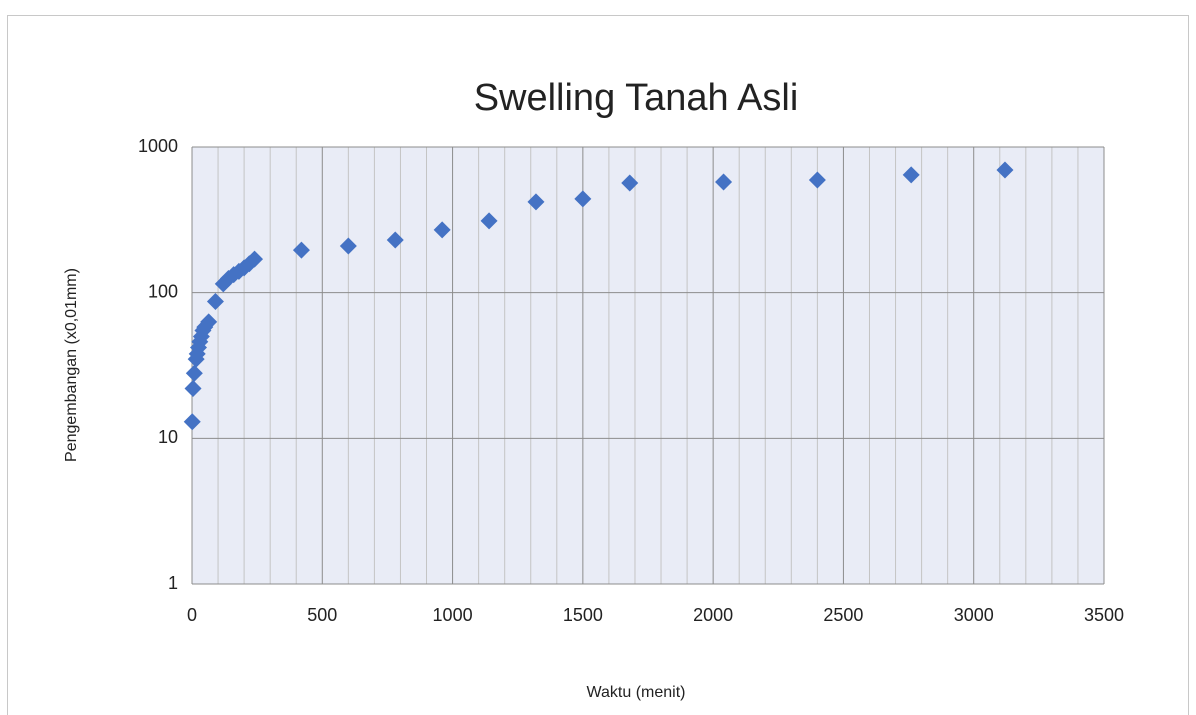 This screenshot has height=715, width=1196. Describe the element at coordinates (1104, 615) in the screenshot. I see `x-tick-label: 3500` at that location.